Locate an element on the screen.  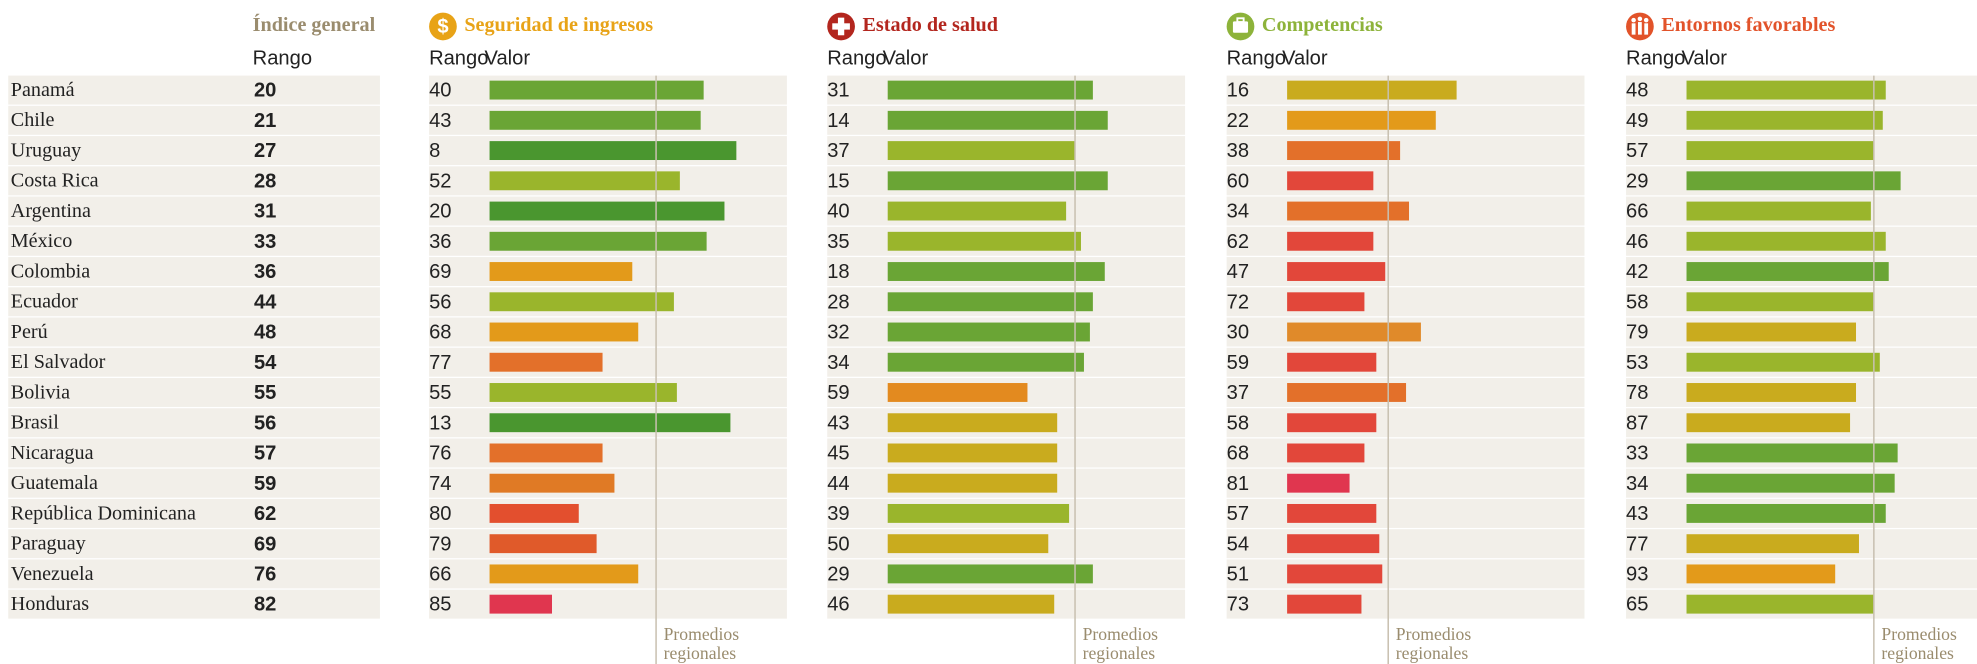
rank: 46 is located at coordinates (838, 605).